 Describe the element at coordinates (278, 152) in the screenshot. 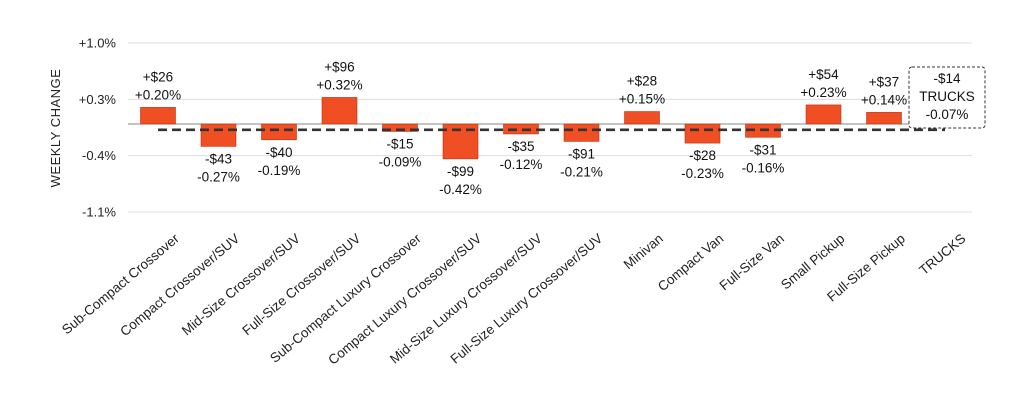

I see `data-label-dollar: -$40` at that location.